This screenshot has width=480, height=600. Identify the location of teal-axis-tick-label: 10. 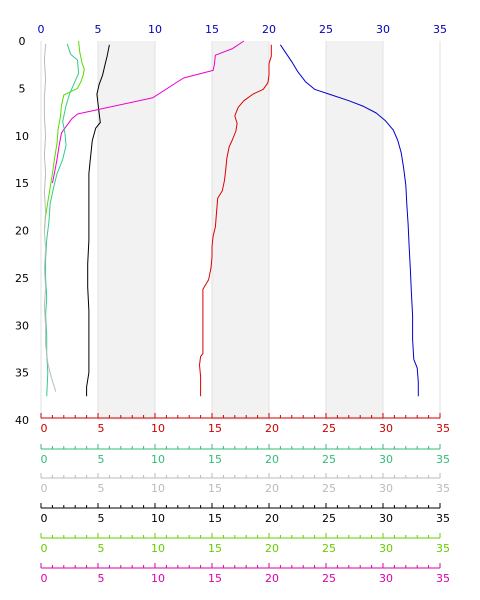
(158, 459).